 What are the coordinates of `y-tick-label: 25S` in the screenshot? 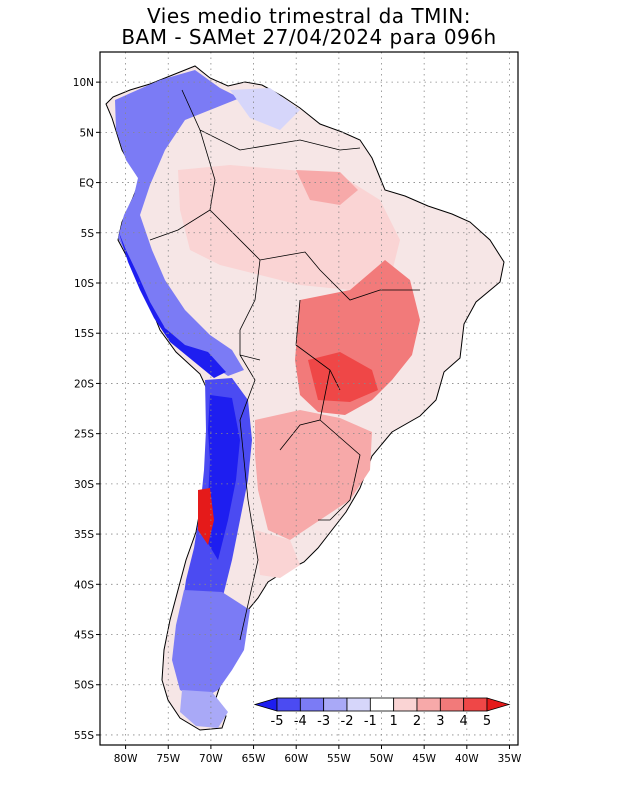 It's located at (84, 435).